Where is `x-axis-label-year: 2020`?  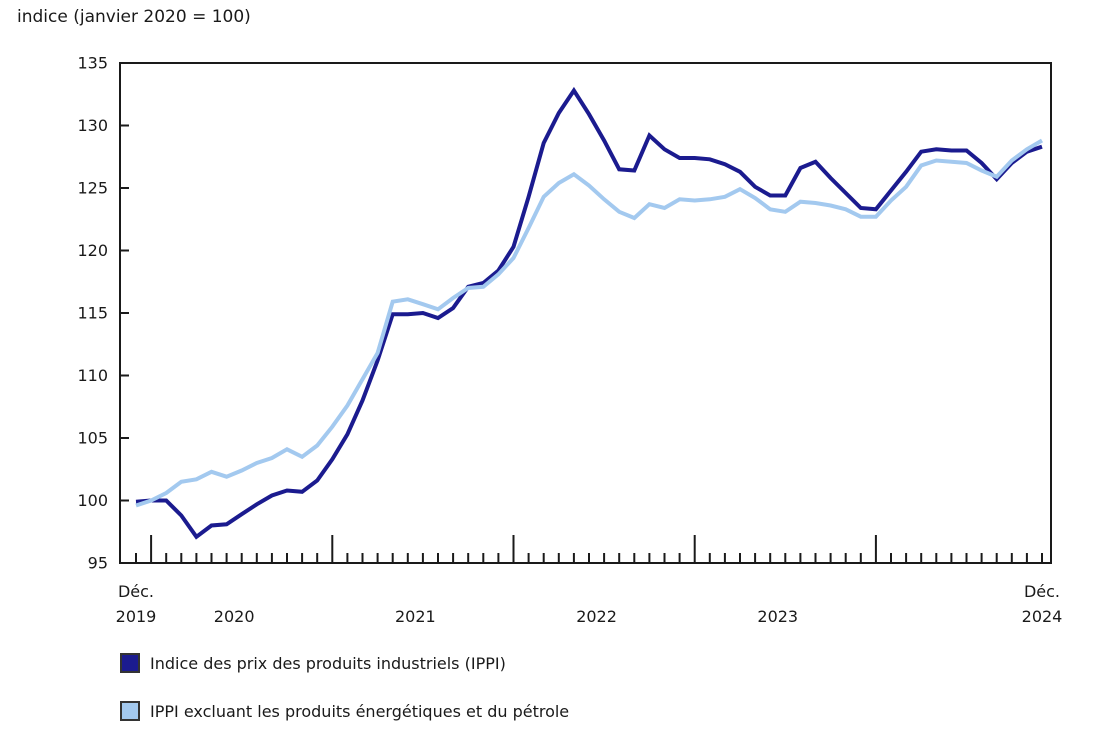 x-axis-label-year: 2020 is located at coordinates (234, 616).